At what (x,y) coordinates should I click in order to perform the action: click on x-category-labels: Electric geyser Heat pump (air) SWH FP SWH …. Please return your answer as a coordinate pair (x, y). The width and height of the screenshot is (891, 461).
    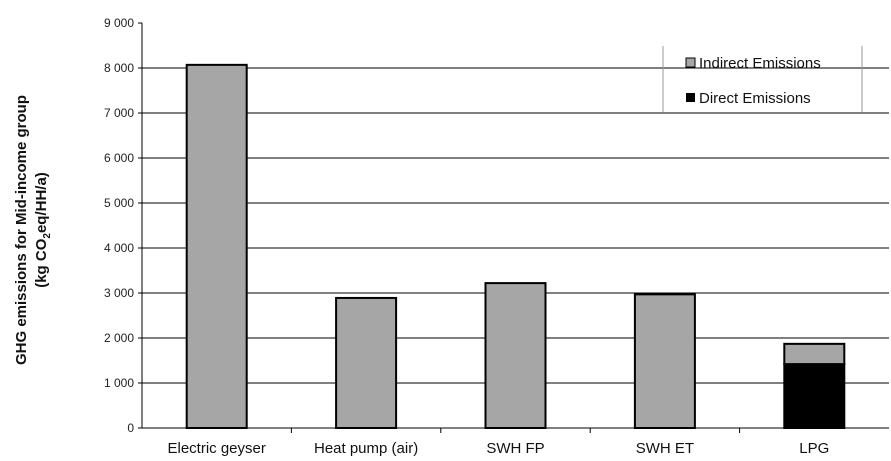
    Looking at the image, I should click on (499, 448).